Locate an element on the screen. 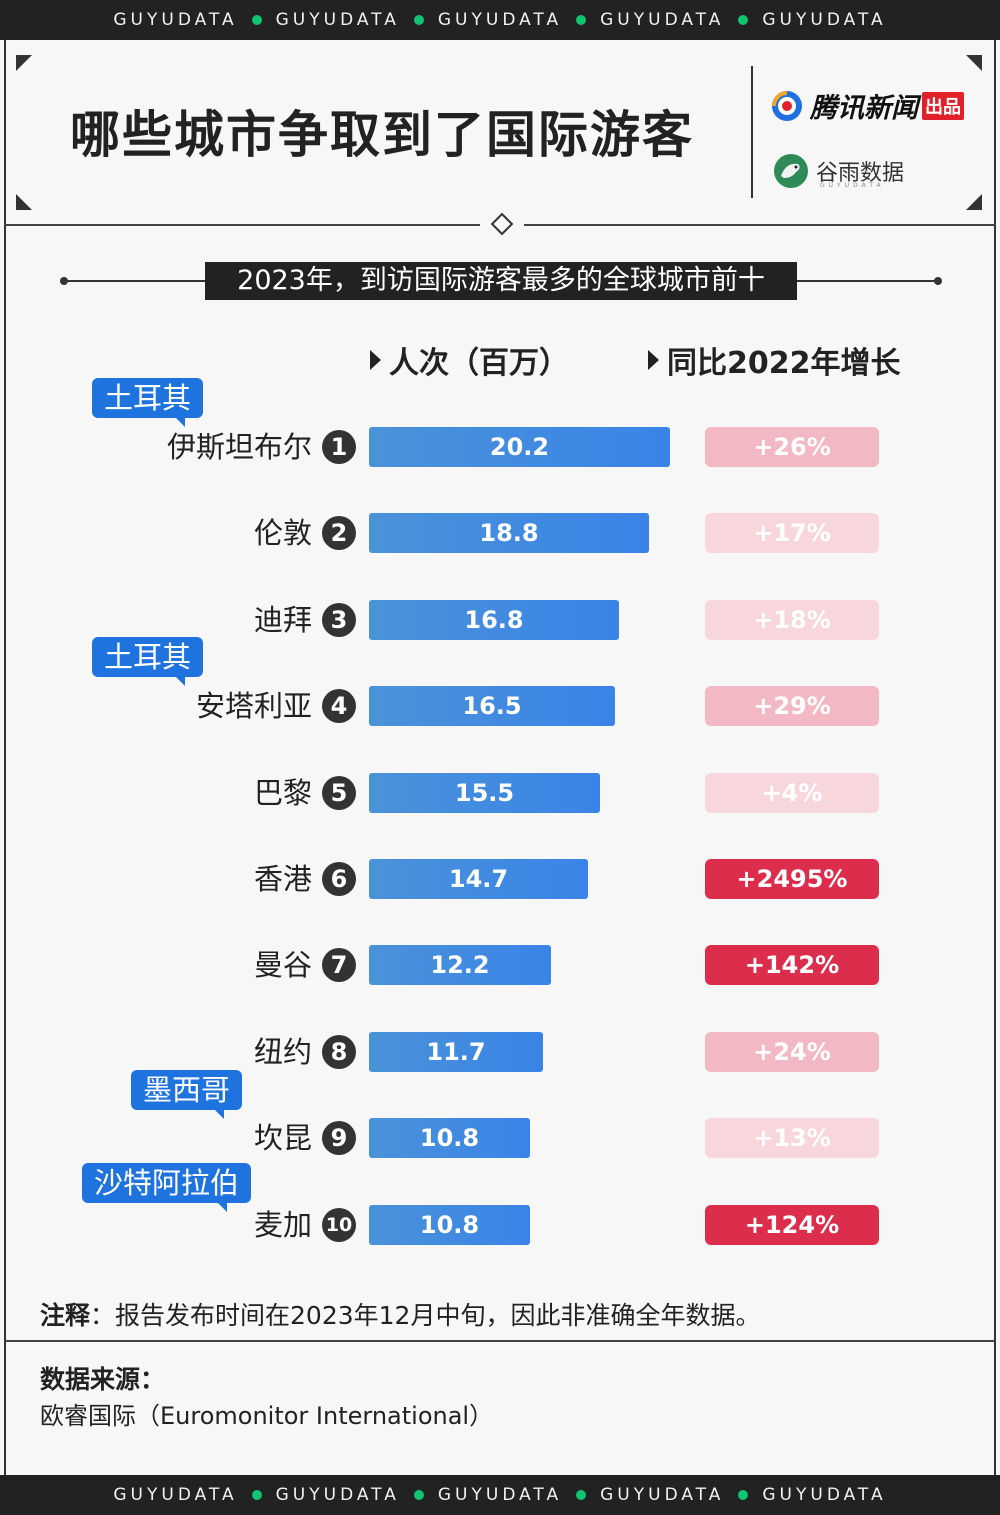 Image resolution: width=1000 pixels, height=1515 pixels. chart-row: 安塔利亚 4 16.5 +29% is located at coordinates (500, 706).